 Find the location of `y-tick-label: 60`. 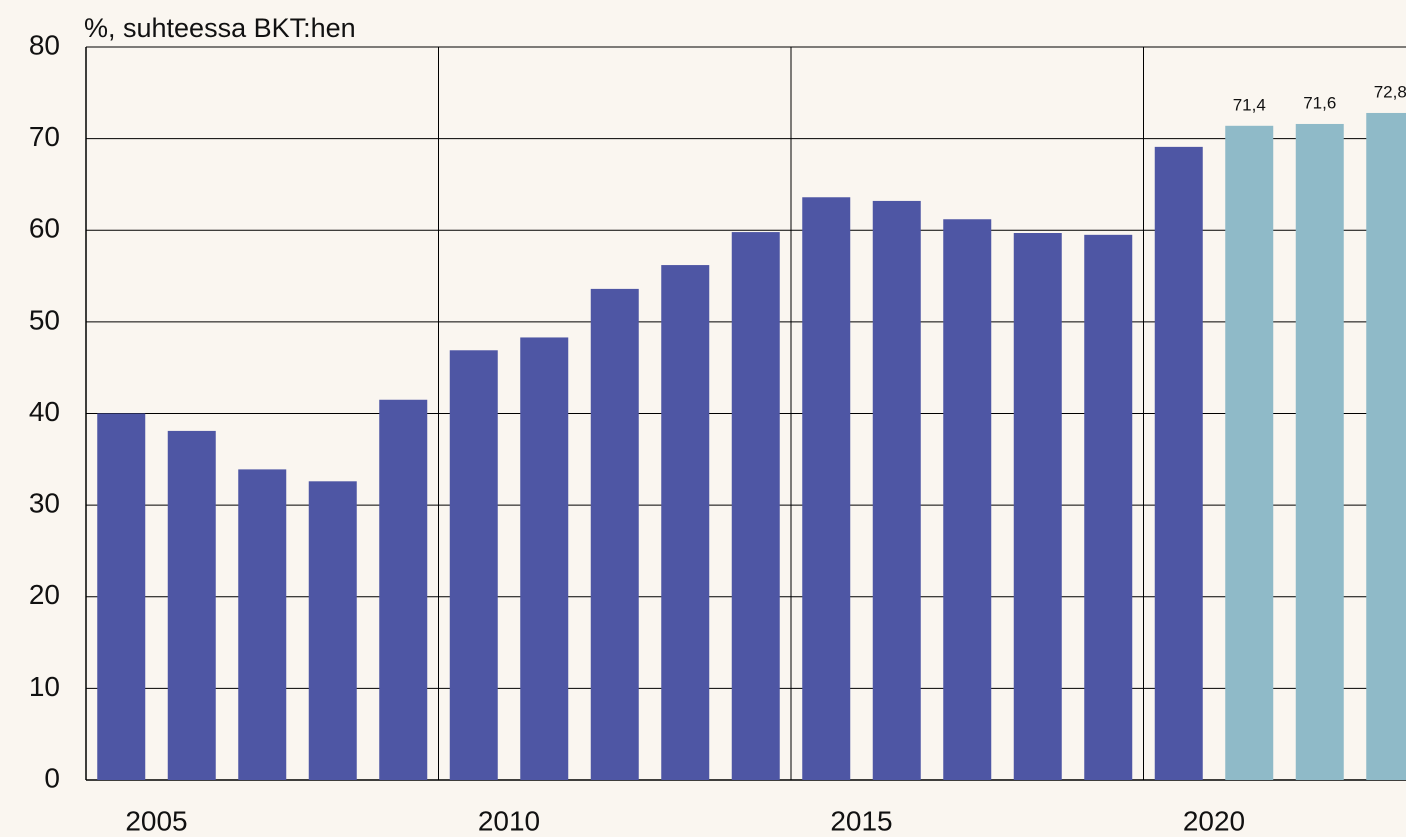

y-tick-label: 60 is located at coordinates (44, 228).